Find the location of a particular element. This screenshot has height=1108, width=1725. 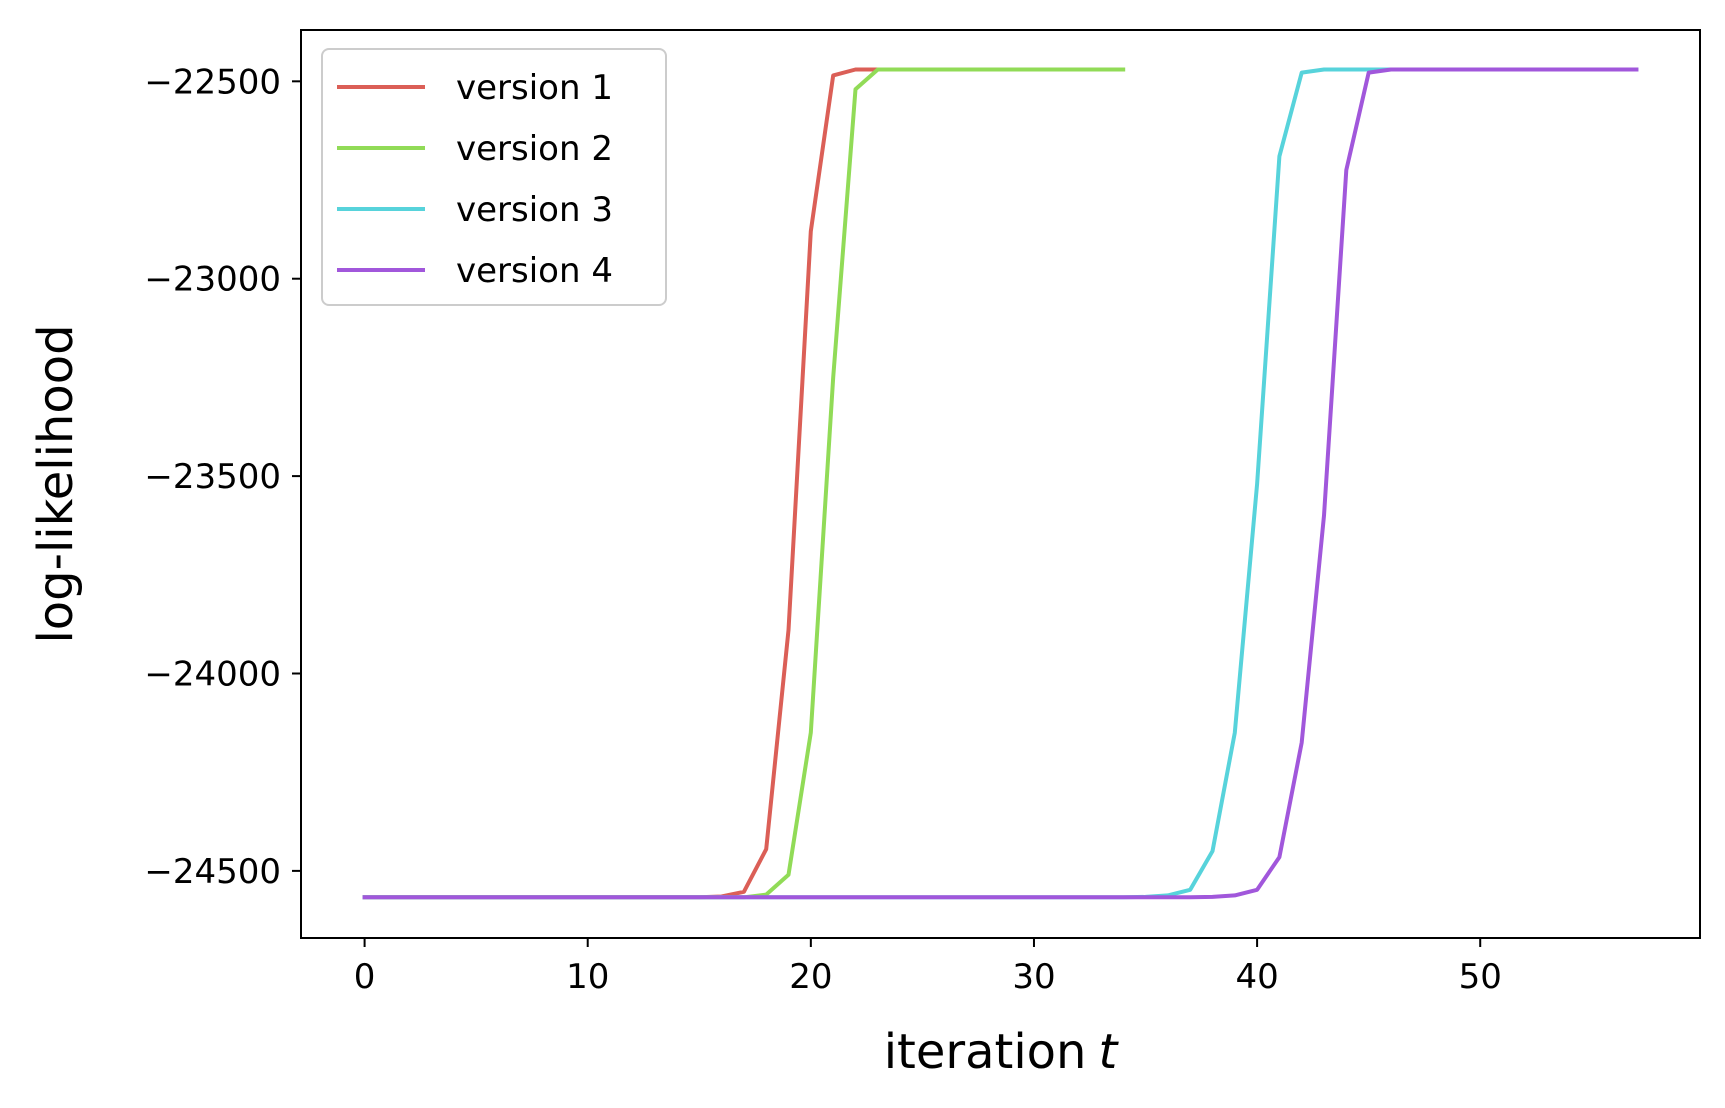

y-tick-label: −24500 is located at coordinates (212, 872).